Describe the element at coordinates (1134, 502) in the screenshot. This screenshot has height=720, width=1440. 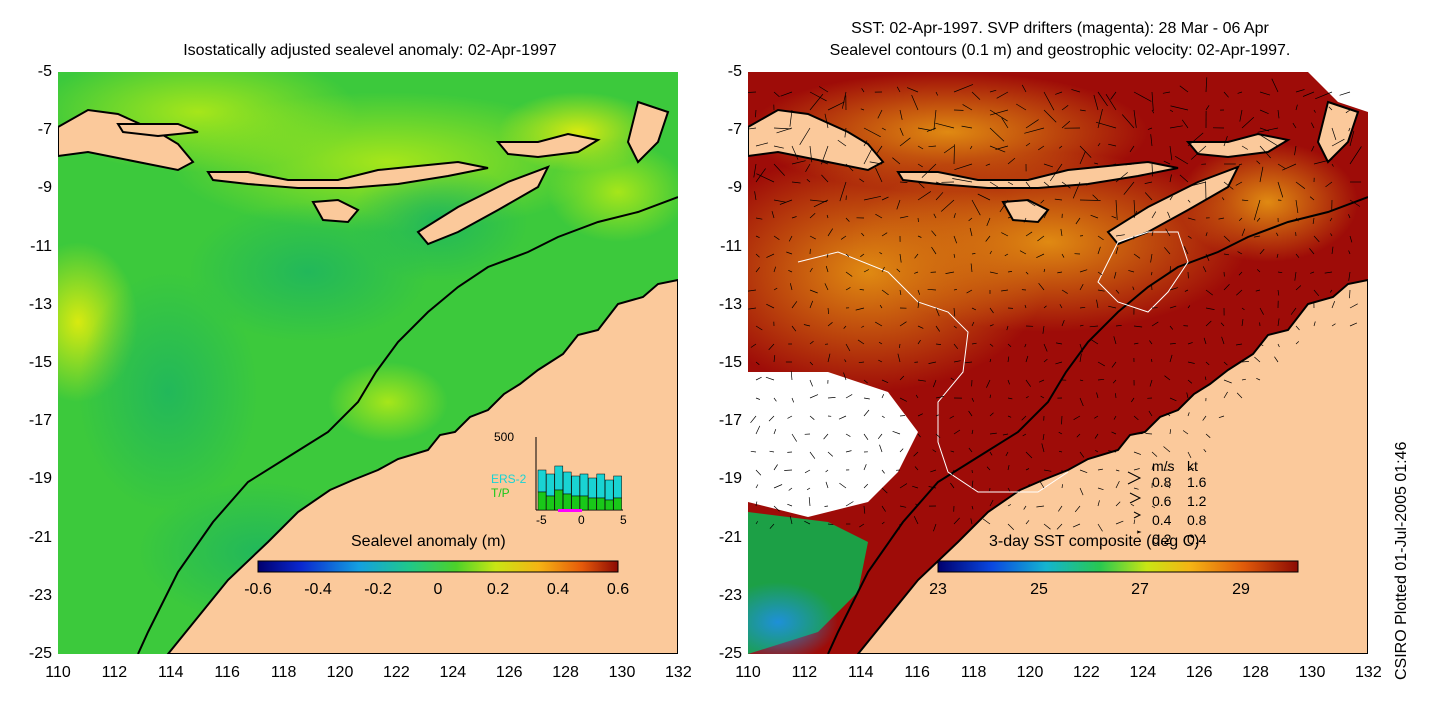
I see `velocity-legend` at that location.